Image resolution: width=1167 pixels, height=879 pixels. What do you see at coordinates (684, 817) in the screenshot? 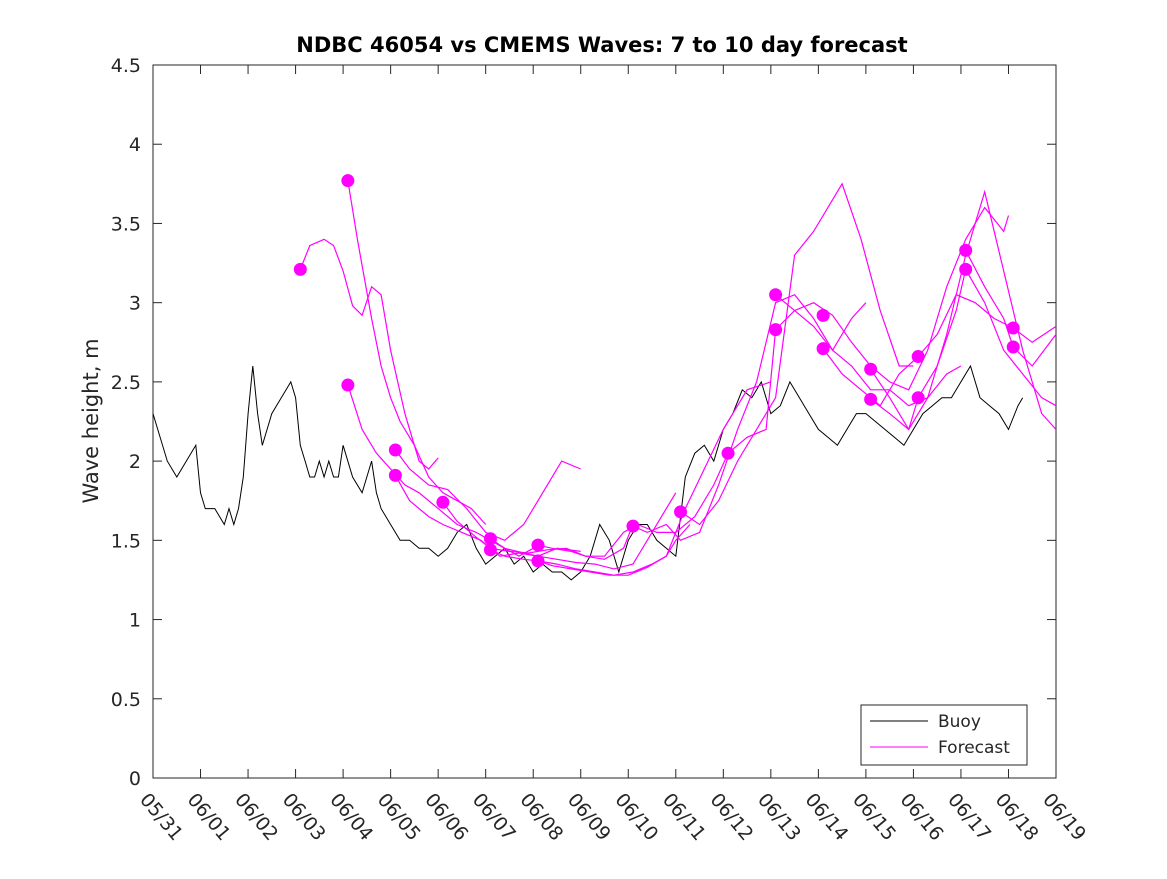
I see `x-tick-label: 06/11` at bounding box center [684, 817].